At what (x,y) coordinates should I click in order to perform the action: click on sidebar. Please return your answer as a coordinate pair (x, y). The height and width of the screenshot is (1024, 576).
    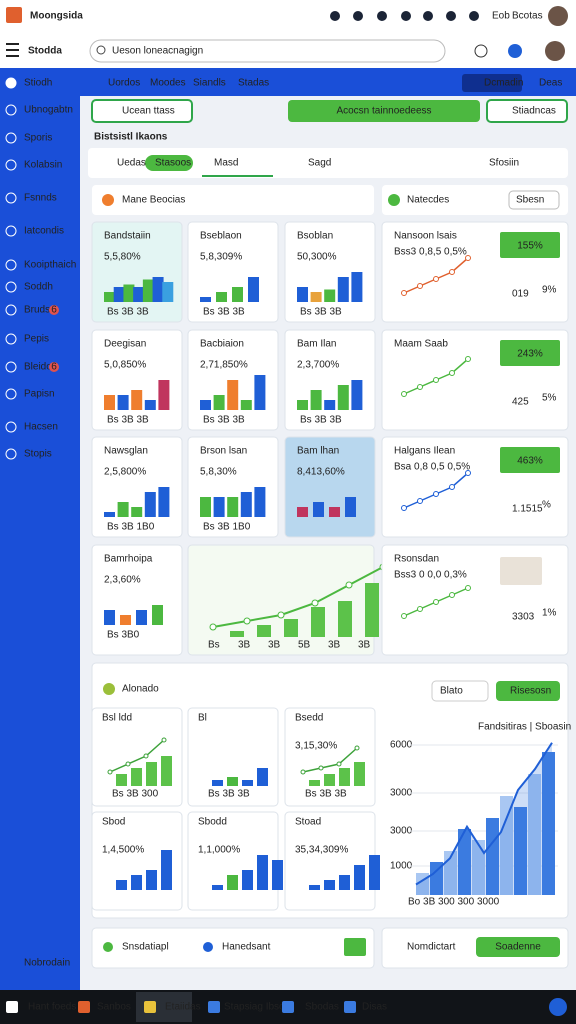
    Looking at the image, I should click on (40, 529).